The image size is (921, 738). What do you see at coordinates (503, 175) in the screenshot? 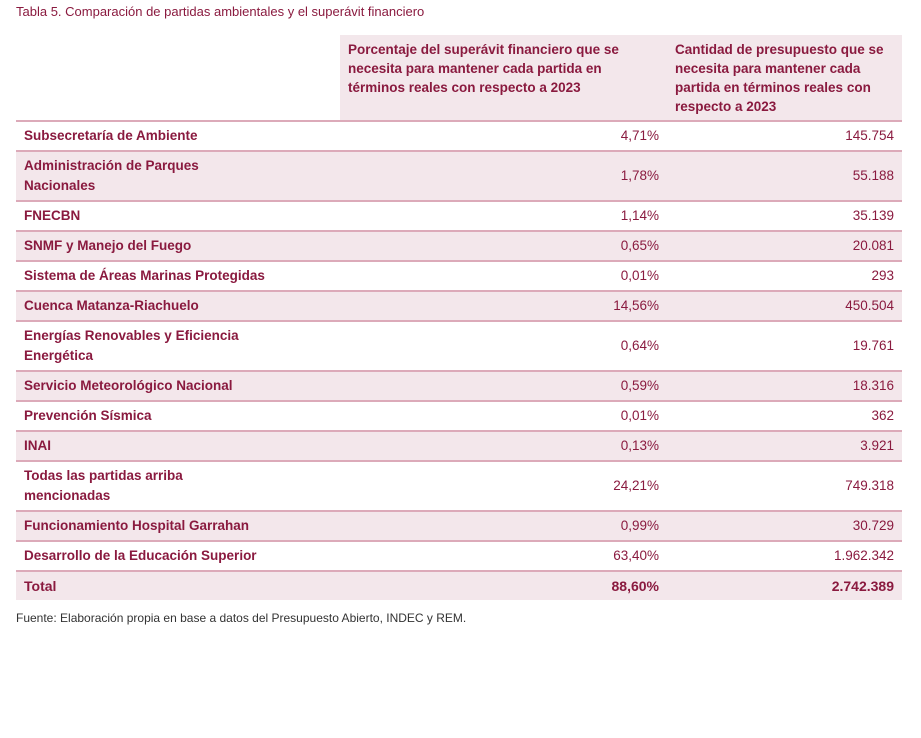
I see `row-percentage: 1,78%` at bounding box center [503, 175].